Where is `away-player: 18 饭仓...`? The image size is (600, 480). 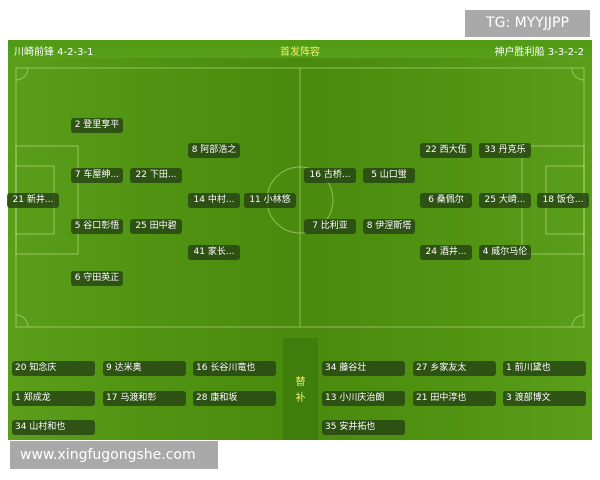
away-player: 18 饭仓... is located at coordinates (563, 200).